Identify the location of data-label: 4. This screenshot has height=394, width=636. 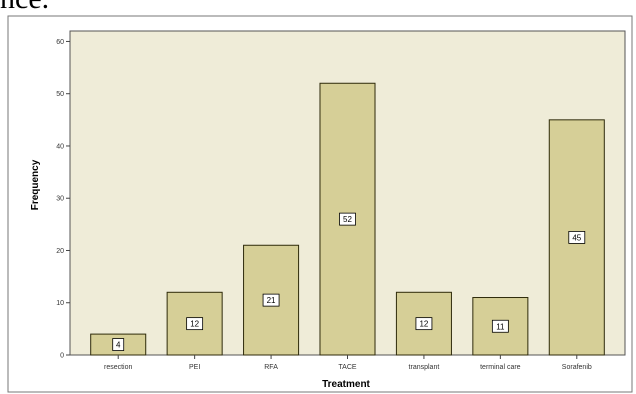
(118, 345).